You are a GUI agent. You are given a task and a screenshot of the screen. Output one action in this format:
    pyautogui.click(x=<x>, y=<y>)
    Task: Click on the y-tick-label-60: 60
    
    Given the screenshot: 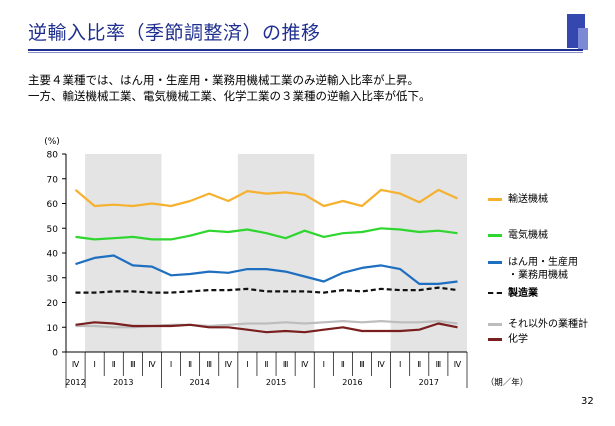 What is the action you would take?
    pyautogui.click(x=53, y=205)
    